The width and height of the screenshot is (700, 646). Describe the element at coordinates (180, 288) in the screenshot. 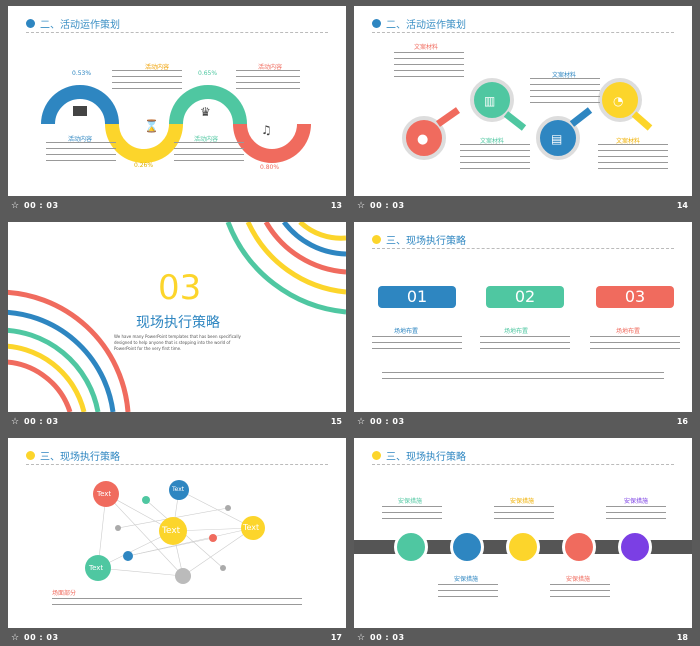

I see `section-number: 03` at that location.